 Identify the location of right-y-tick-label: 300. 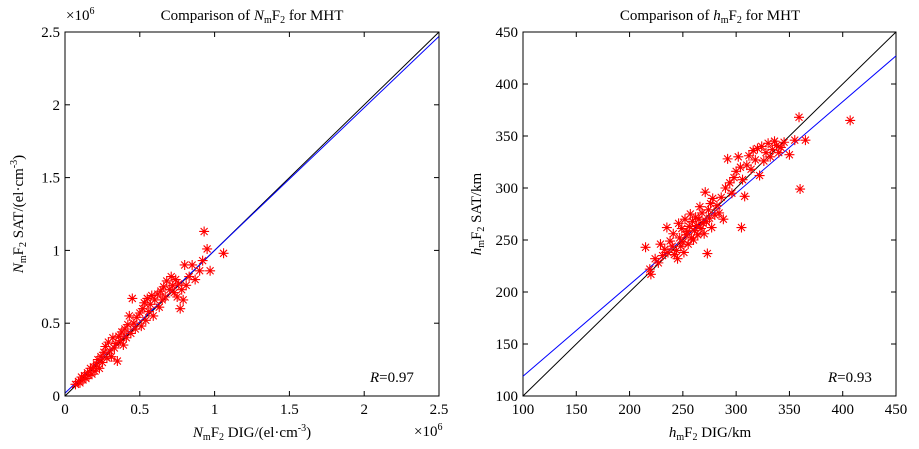
(507, 189).